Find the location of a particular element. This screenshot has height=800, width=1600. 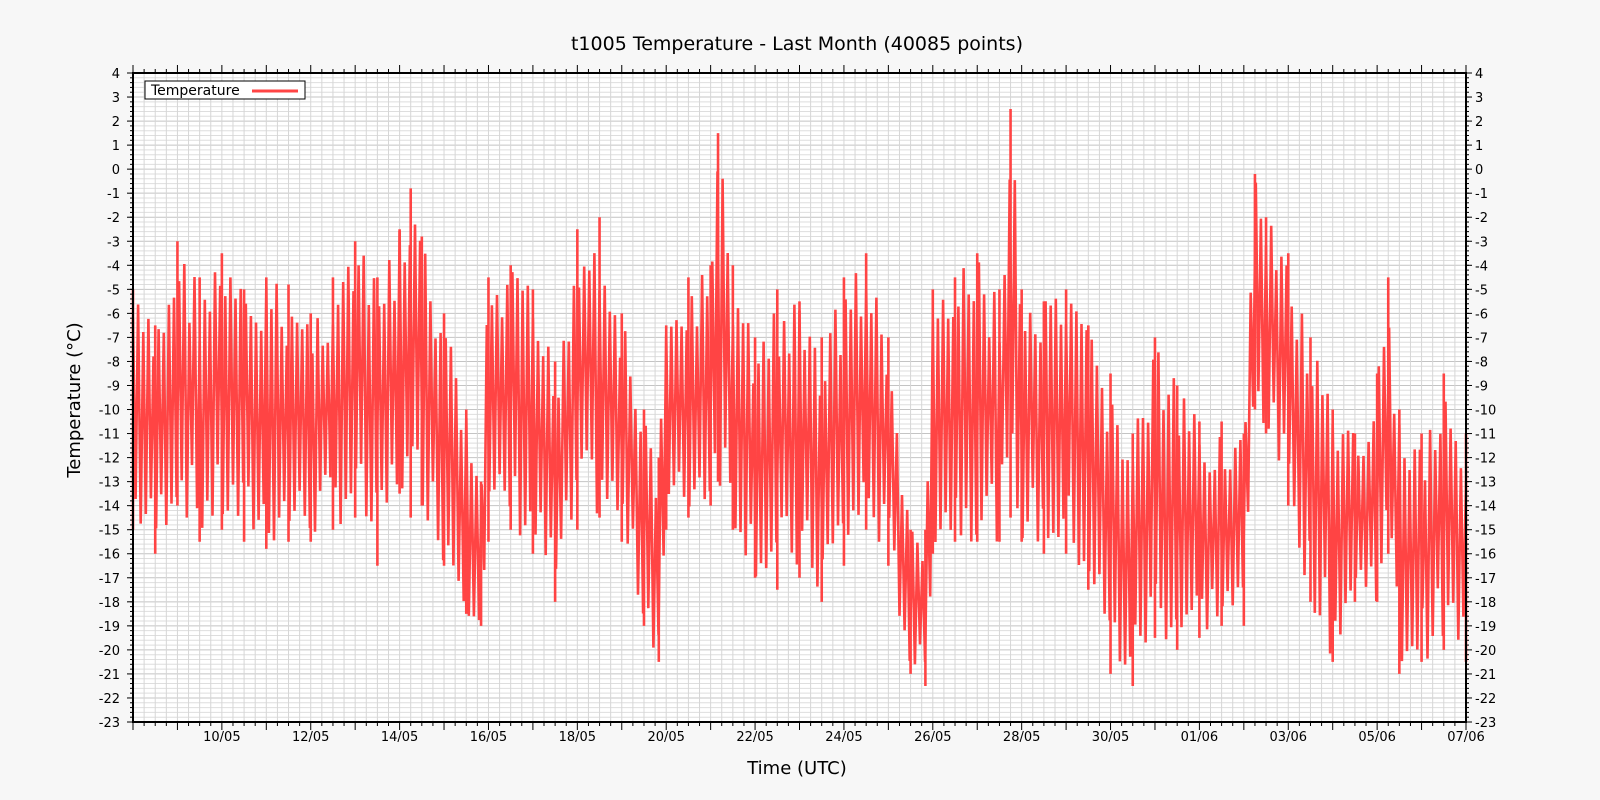

y-tick-label-right: -14 is located at coordinates (1485, 507).